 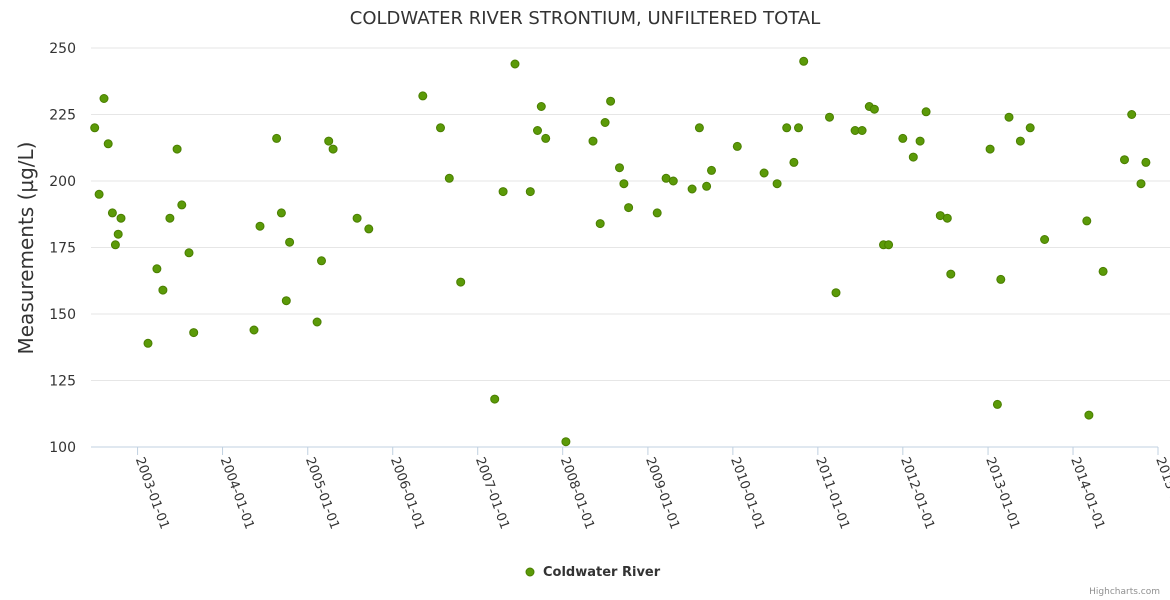 What do you see at coordinates (152, 493) in the screenshot?
I see `x-tick-label: 2003-01-01` at bounding box center [152, 493].